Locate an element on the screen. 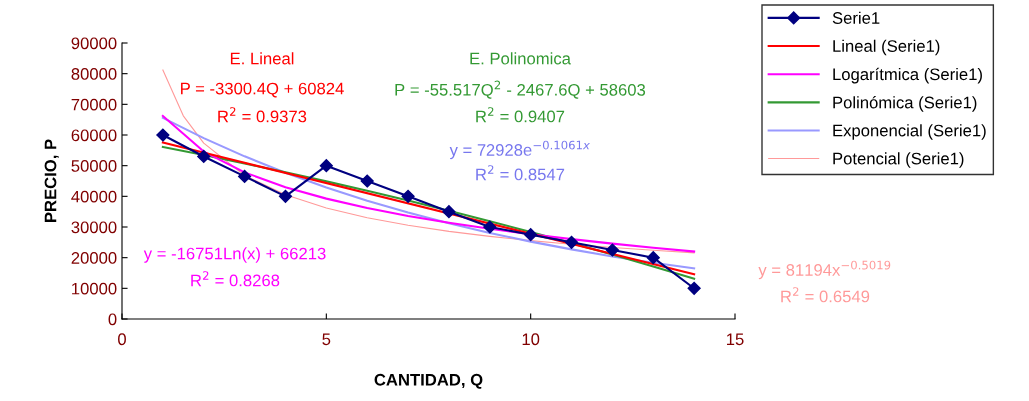 The image size is (1029, 401). annotation: P = -55.517Q$^{2}$ - 2467.6Q + 58603 is located at coordinates (520, 89).